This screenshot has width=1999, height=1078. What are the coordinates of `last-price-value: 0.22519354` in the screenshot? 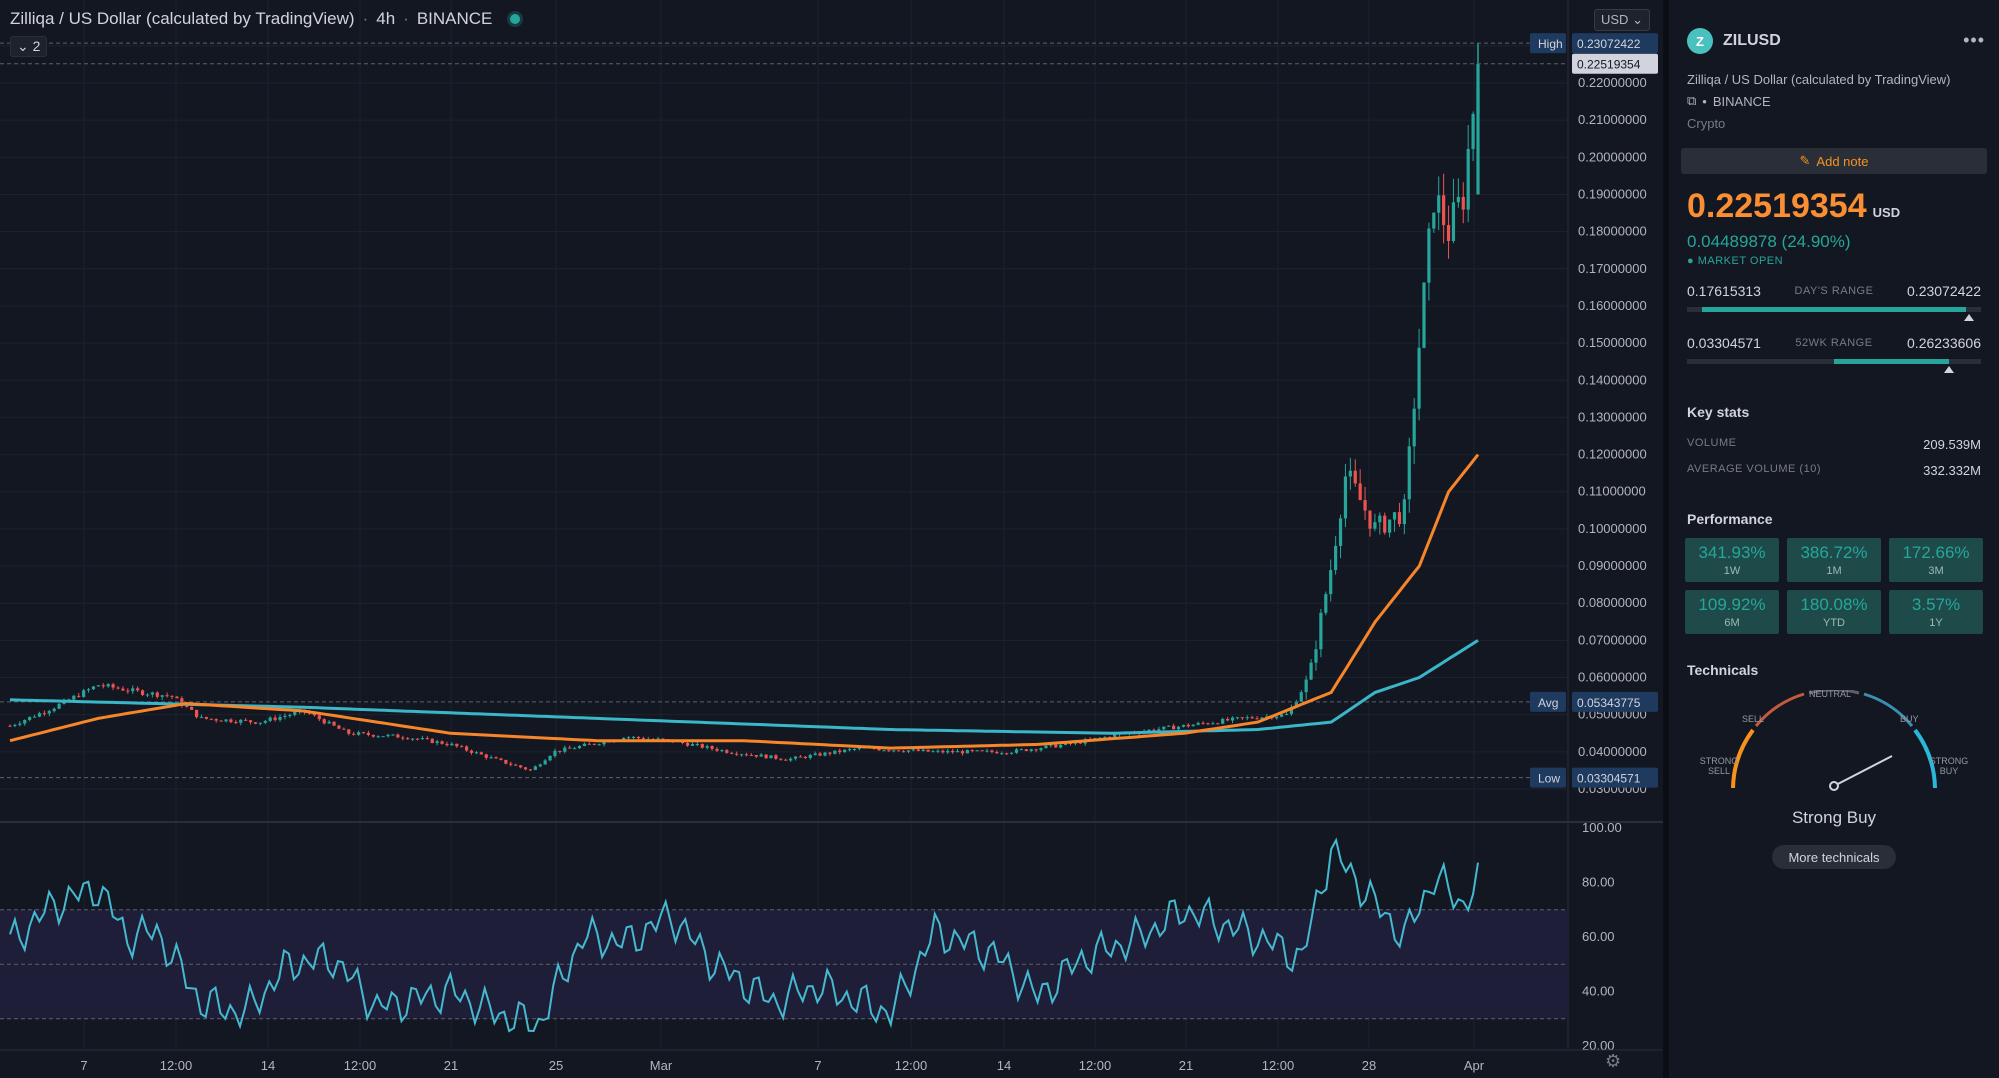 It's located at (1609, 65).